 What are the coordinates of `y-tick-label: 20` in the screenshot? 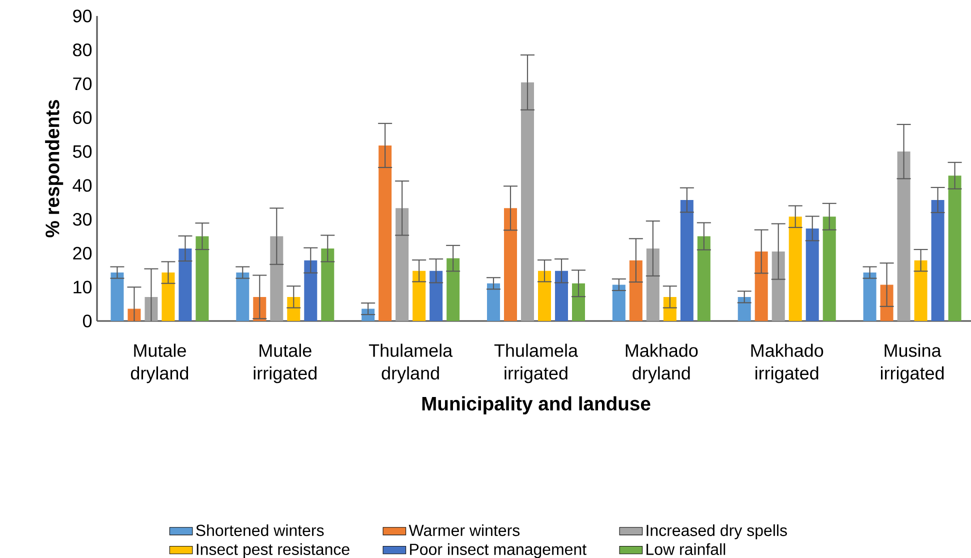 It's located at (82, 253).